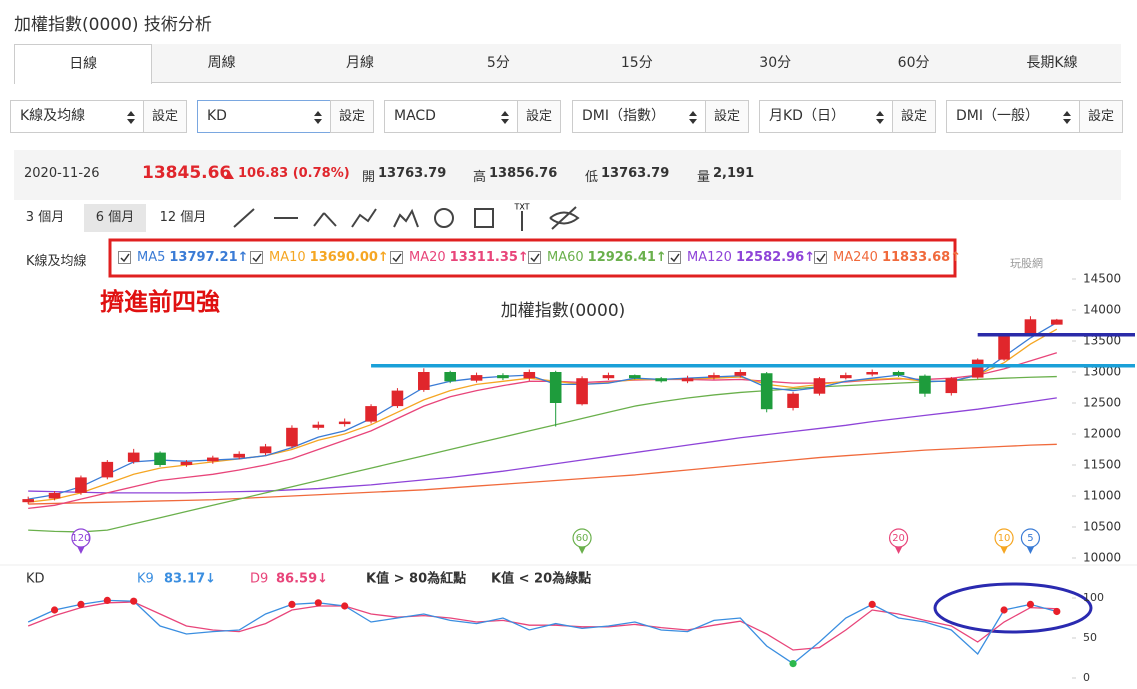  I want to click on selector: K線及均線, so click(77, 116).